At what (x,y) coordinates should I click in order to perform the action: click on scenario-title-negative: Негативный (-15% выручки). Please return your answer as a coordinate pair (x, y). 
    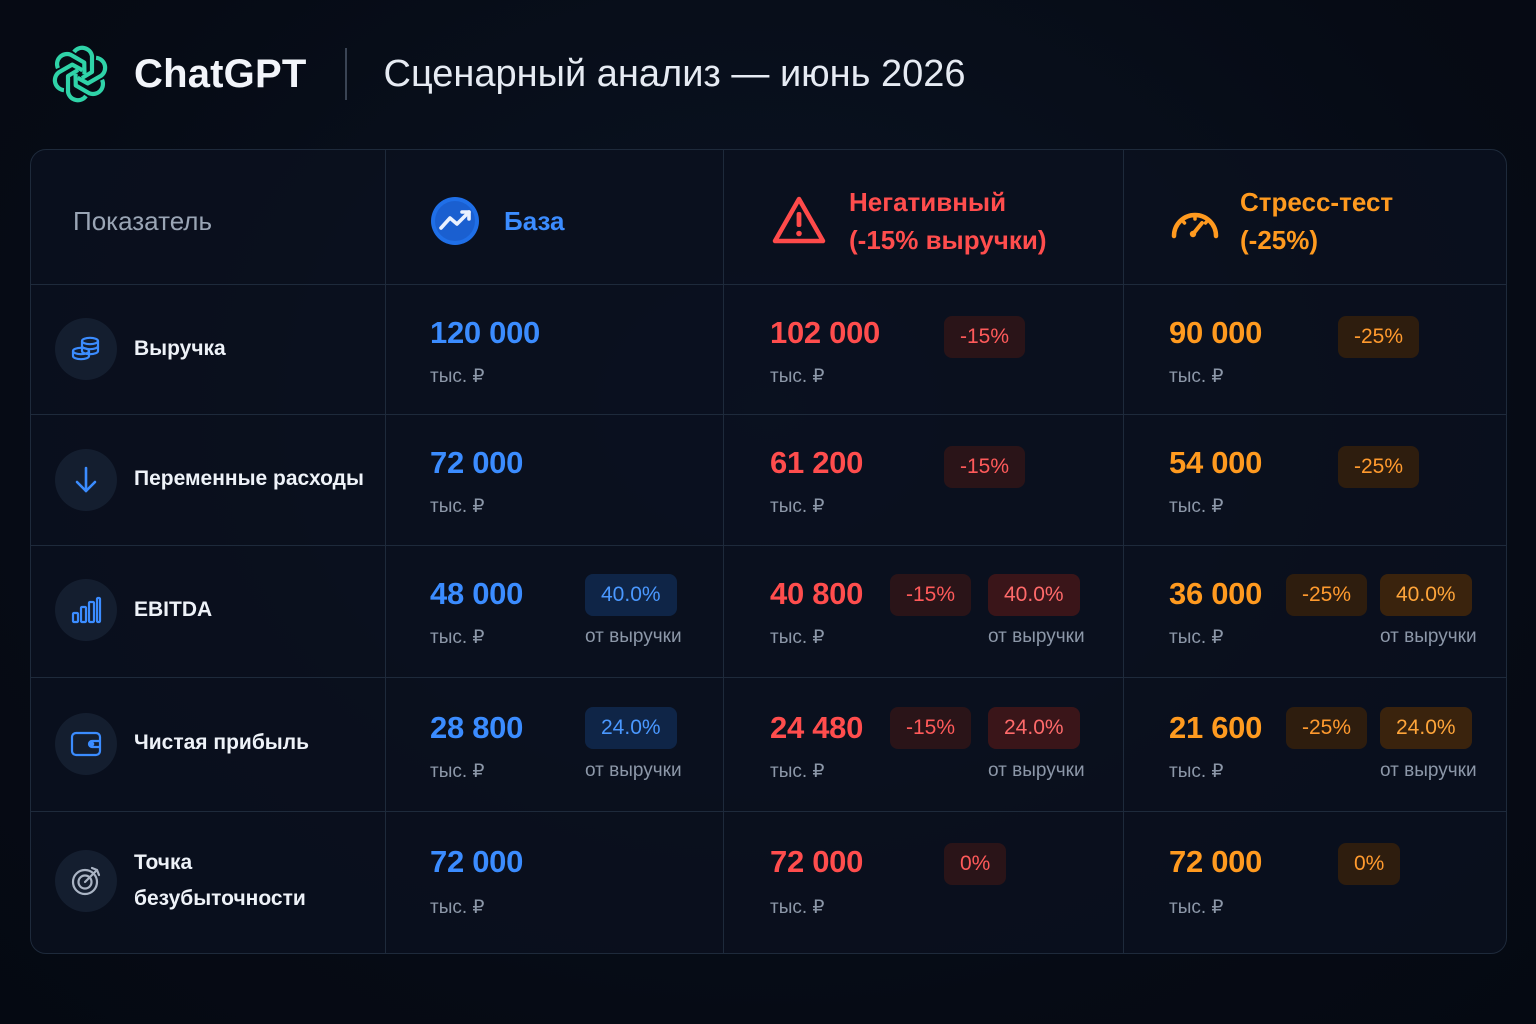
    Looking at the image, I should click on (948, 221).